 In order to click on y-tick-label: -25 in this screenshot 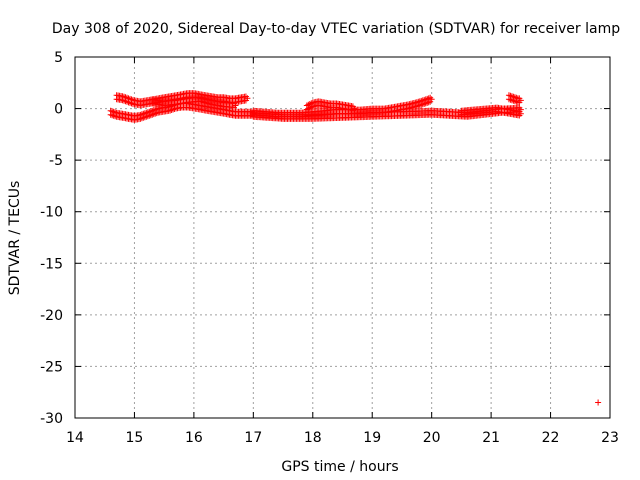, I will do `click(51, 367)`.